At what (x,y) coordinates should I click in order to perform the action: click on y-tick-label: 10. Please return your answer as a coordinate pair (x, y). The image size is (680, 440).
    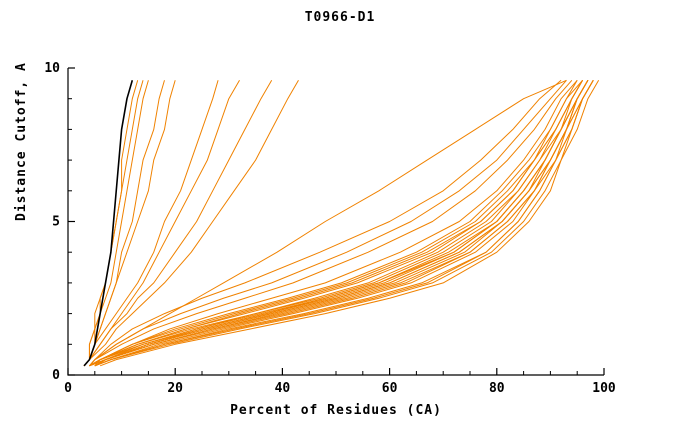
    Looking at the image, I should click on (52, 68).